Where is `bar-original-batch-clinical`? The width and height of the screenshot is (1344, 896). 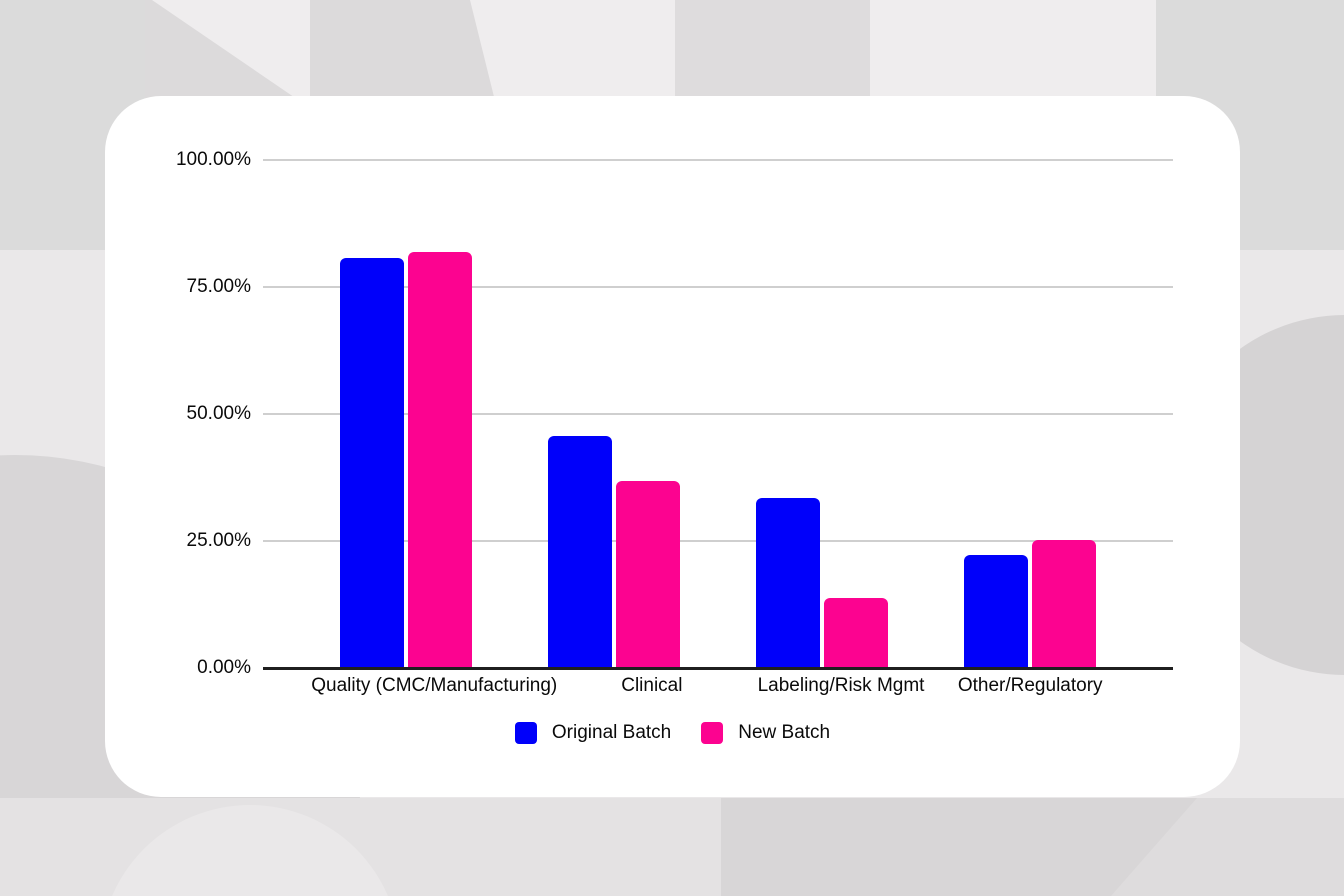
bar-original-batch-clinical is located at coordinates (579, 551).